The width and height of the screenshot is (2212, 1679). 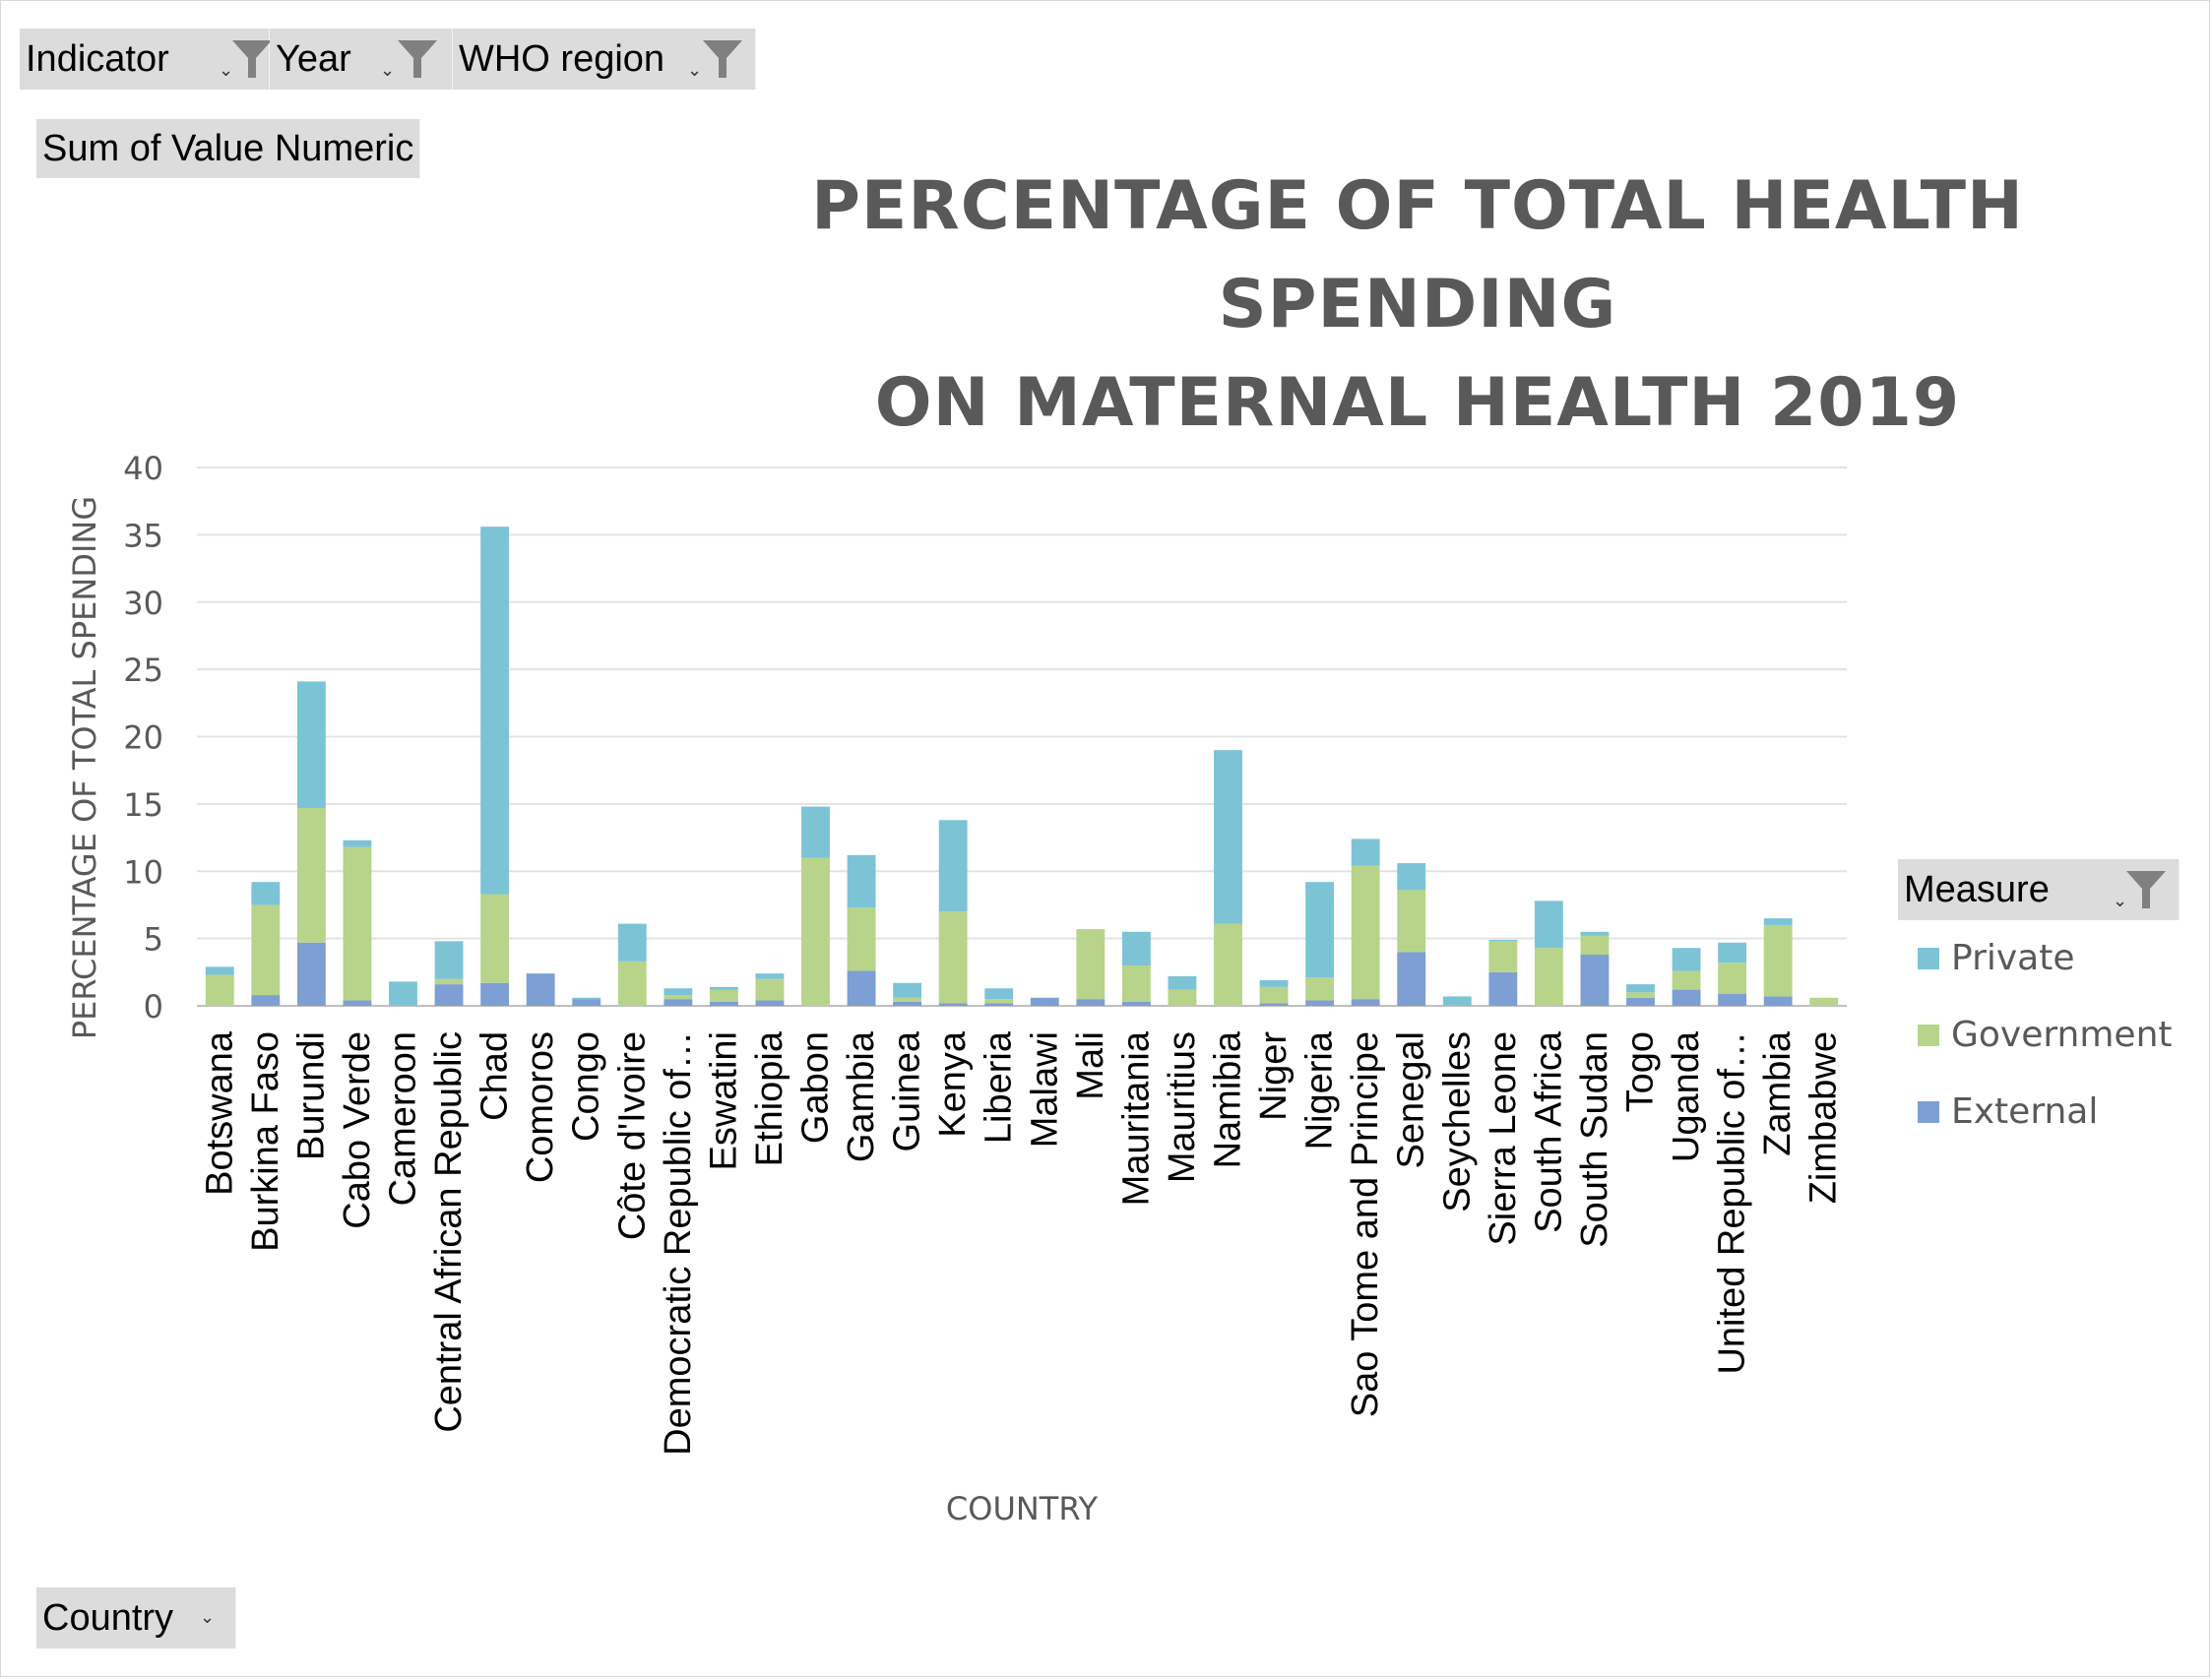 What do you see at coordinates (1045, 1089) in the screenshot?
I see `x-tick-label: Malawi` at bounding box center [1045, 1089].